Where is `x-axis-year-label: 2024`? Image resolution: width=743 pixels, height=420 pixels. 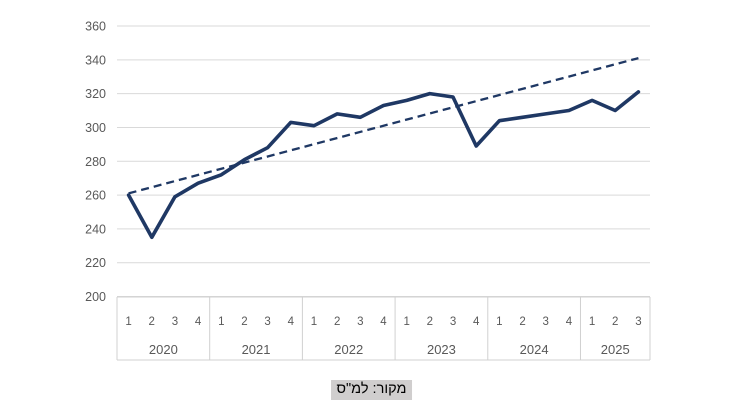 x-axis-year-label: 2024 is located at coordinates (534, 349).